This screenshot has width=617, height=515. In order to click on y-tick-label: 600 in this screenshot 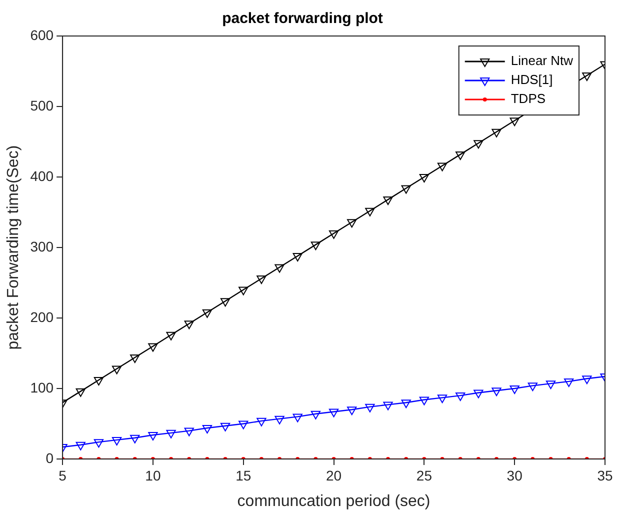, I will do `click(42, 34)`.